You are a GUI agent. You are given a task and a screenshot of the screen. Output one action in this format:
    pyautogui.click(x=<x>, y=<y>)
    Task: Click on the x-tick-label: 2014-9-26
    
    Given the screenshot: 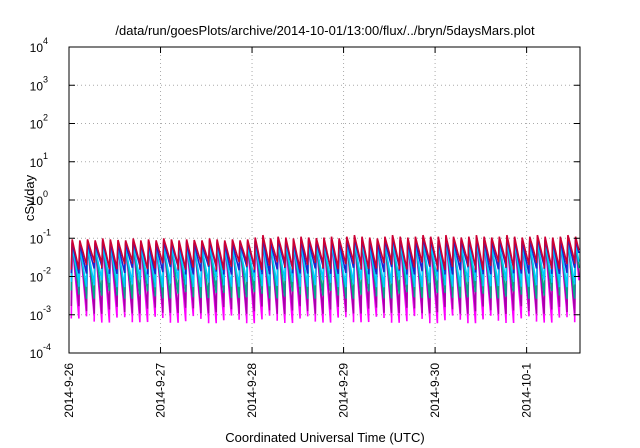 What is the action you would take?
    pyautogui.click(x=69, y=390)
    